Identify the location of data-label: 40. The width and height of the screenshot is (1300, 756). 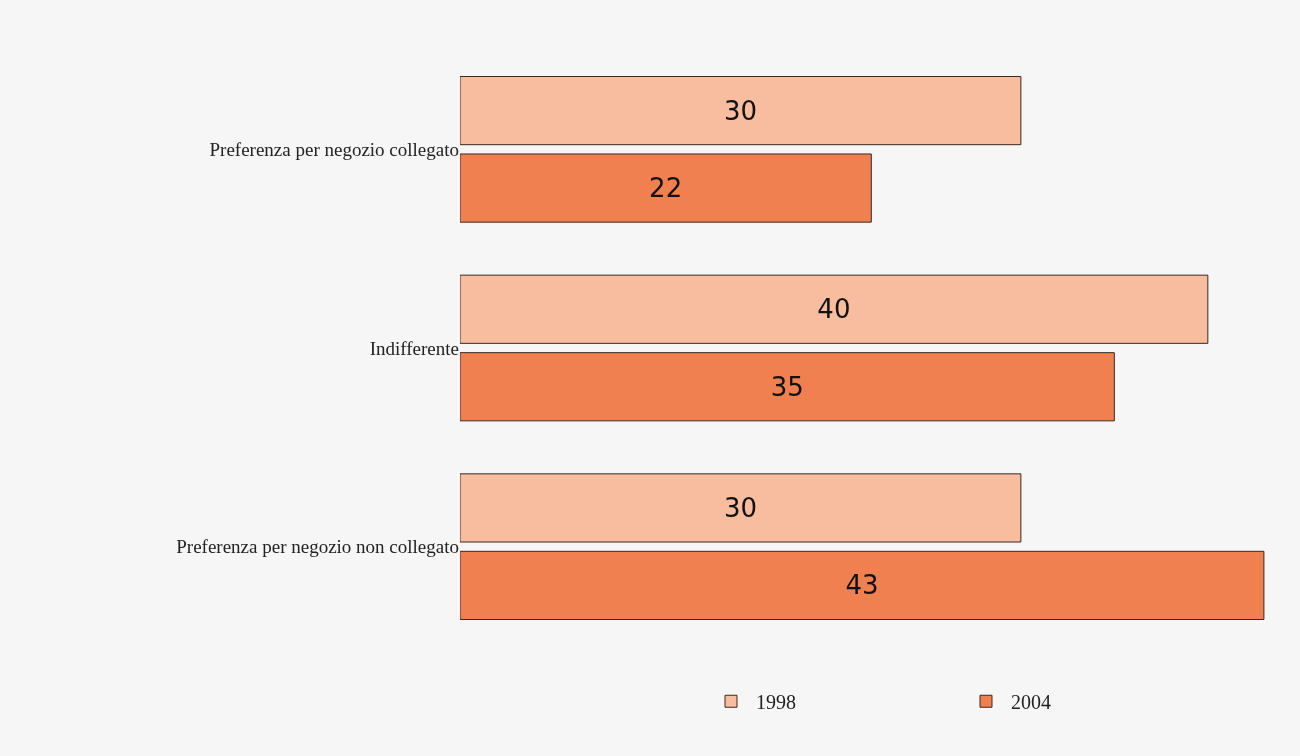
(834, 309).